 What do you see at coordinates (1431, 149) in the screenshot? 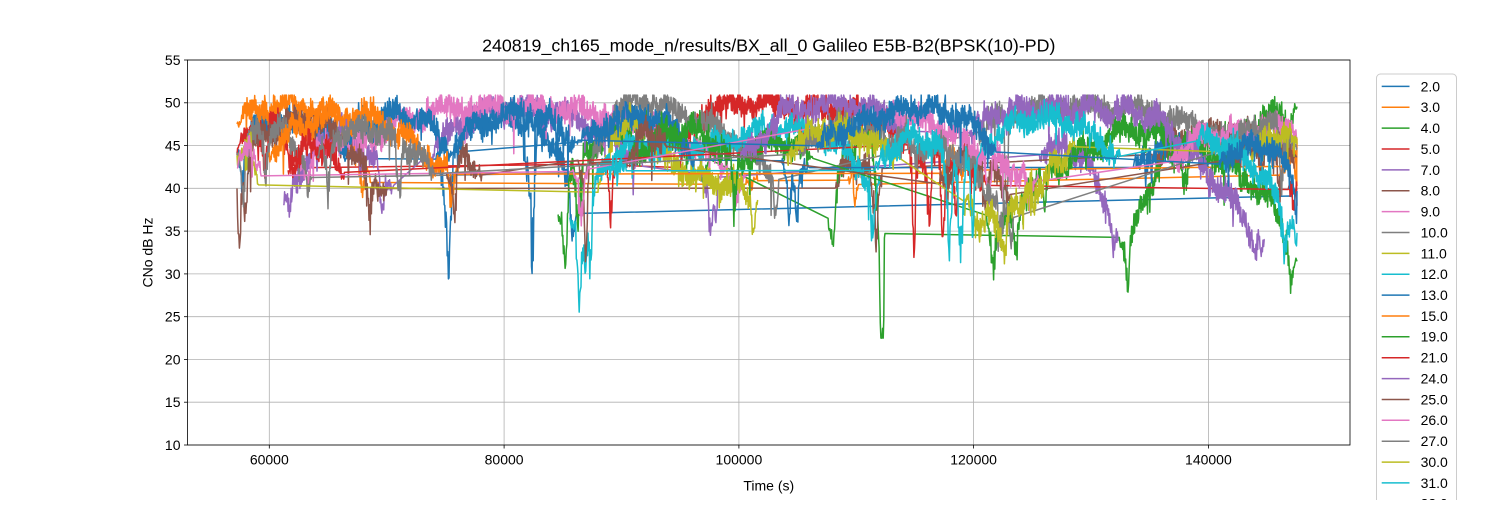
I see `svg-text: 5.0` at bounding box center [1431, 149].